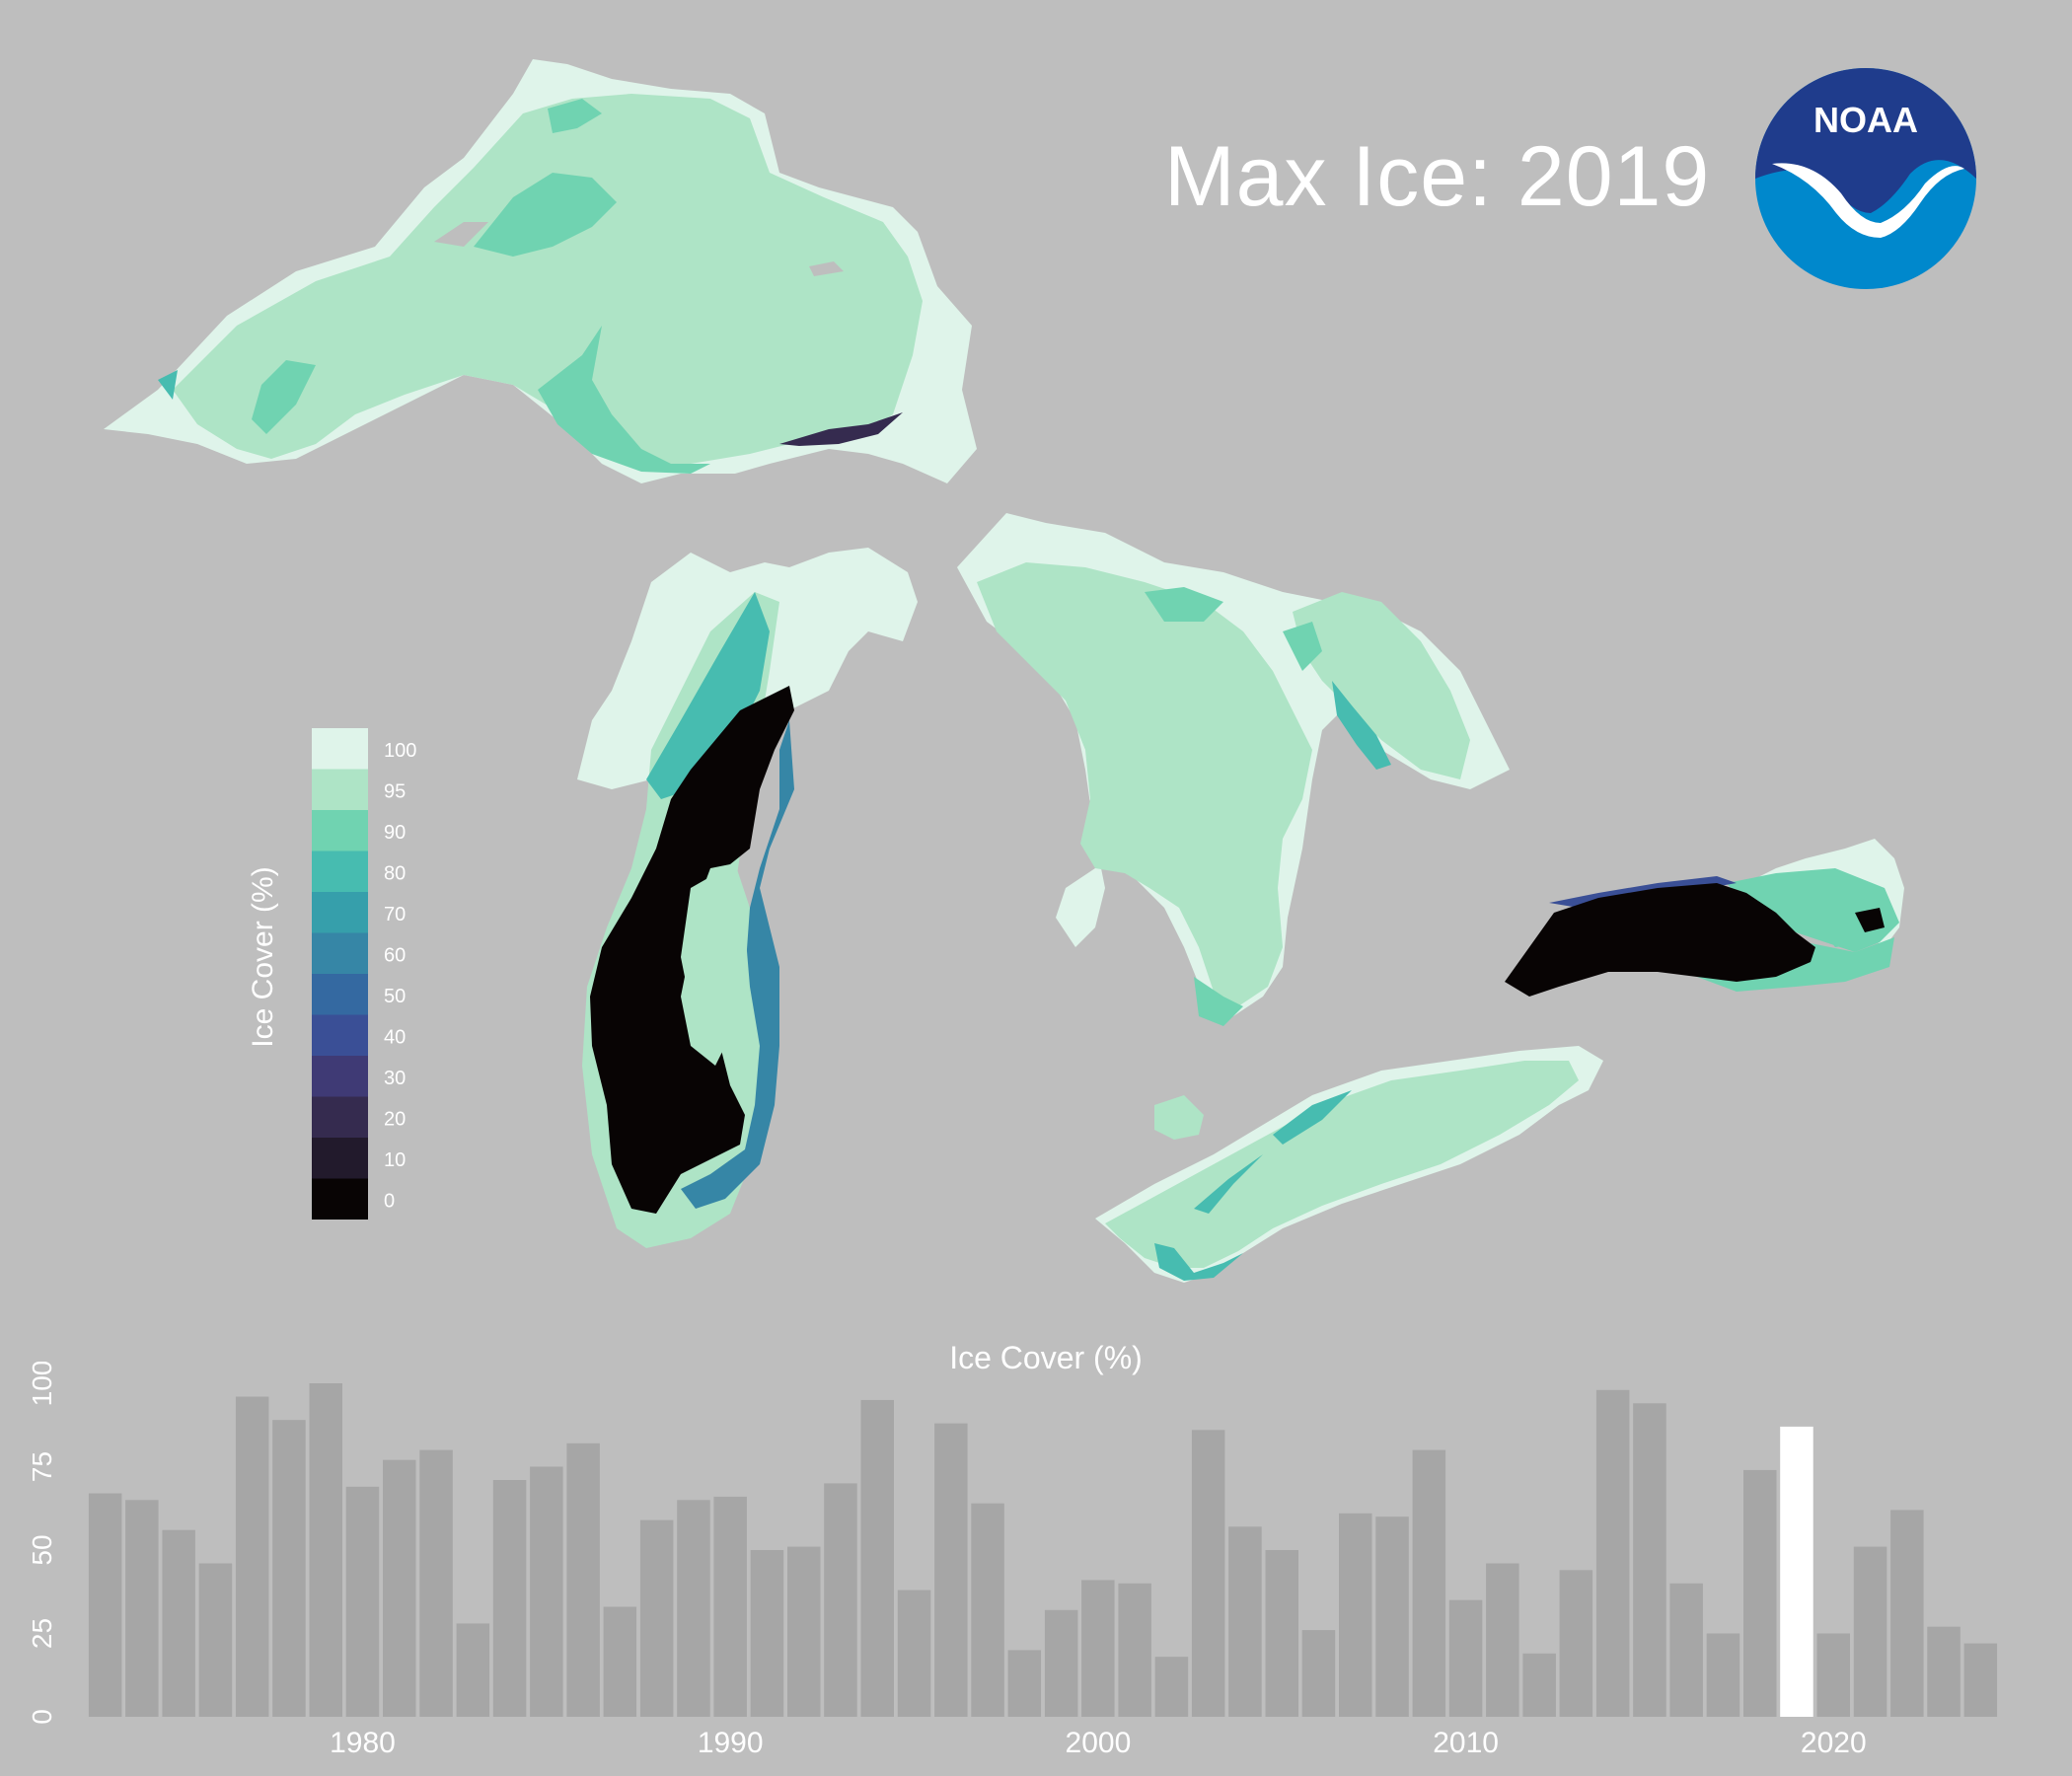 The height and width of the screenshot is (1776, 2072). What do you see at coordinates (395, 997) in the screenshot?
I see `legend-label: 50` at bounding box center [395, 997].